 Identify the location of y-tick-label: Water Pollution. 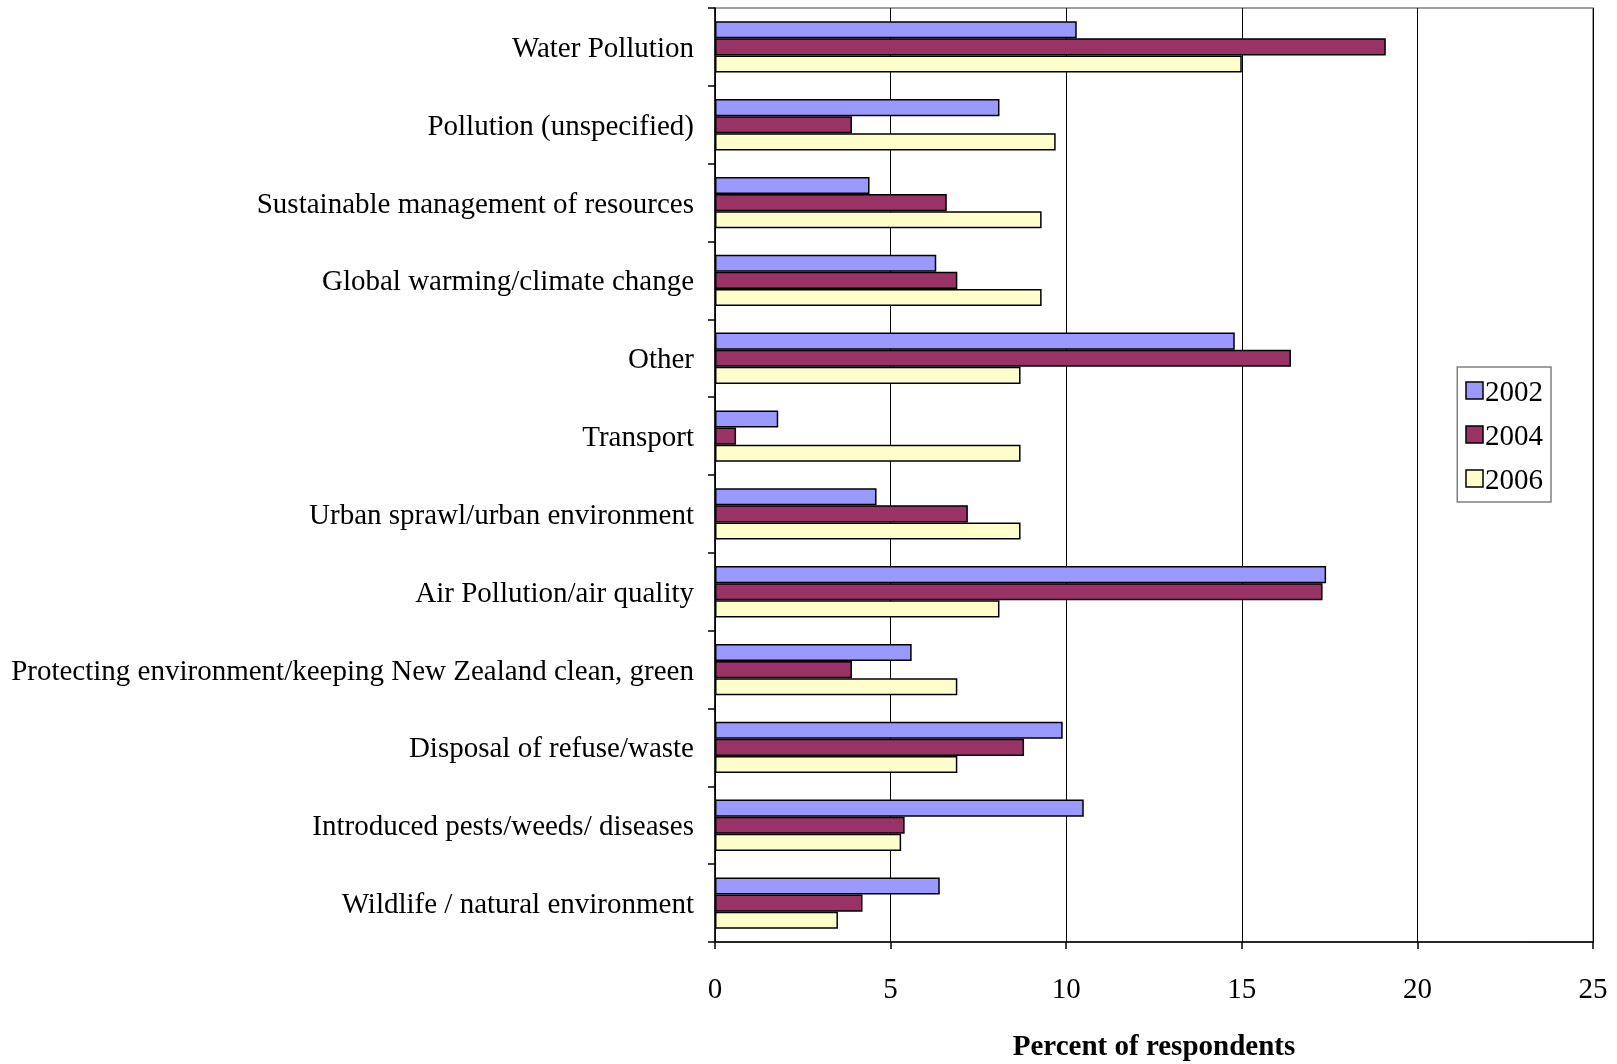
(603, 46).